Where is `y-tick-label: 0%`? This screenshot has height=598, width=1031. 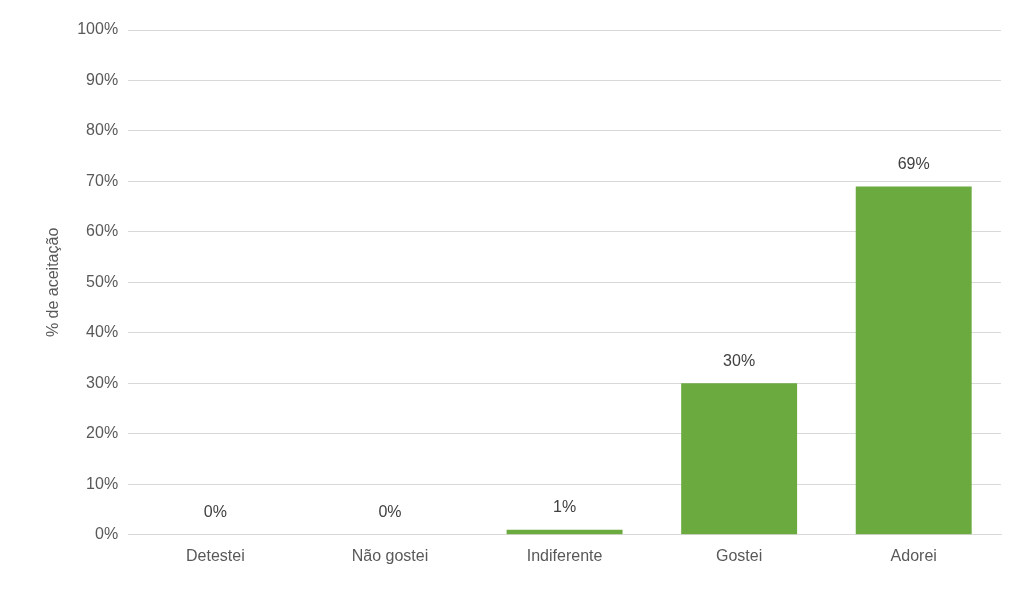 y-tick-label: 0% is located at coordinates (107, 534).